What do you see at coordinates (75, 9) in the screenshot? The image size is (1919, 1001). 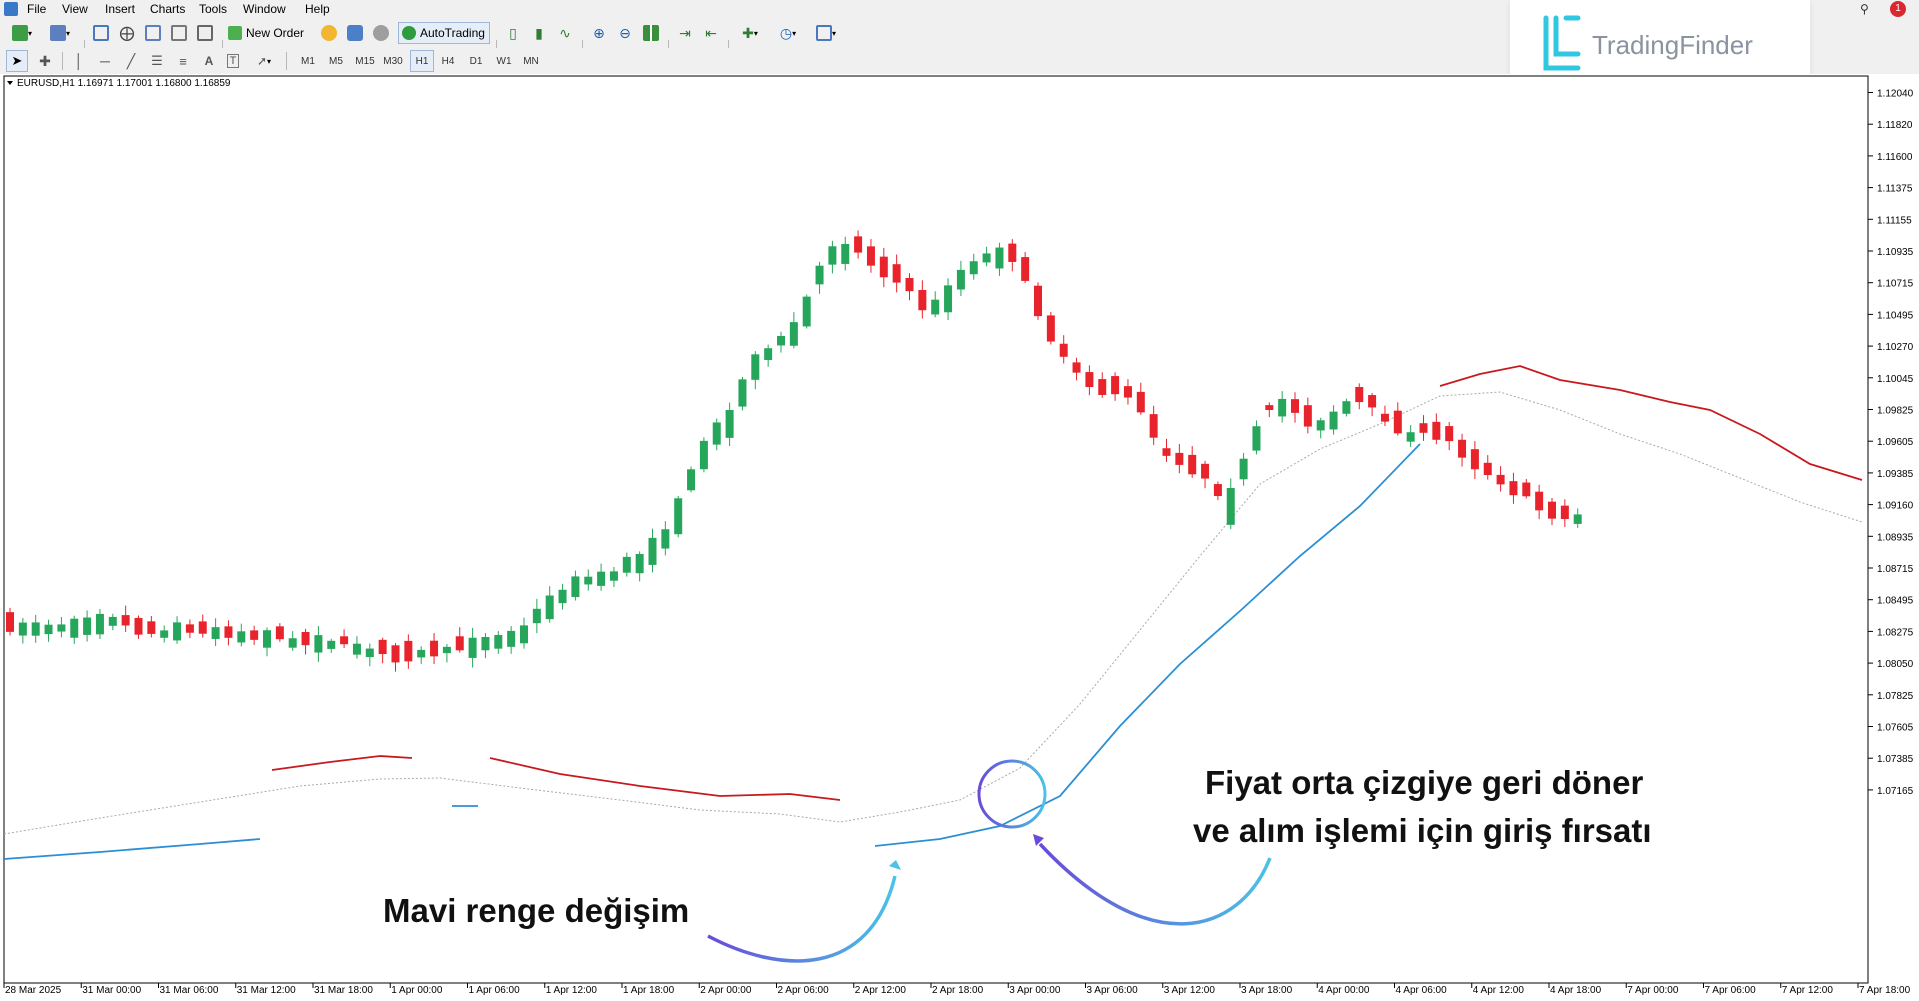 I see `menu-view: View` at bounding box center [75, 9].